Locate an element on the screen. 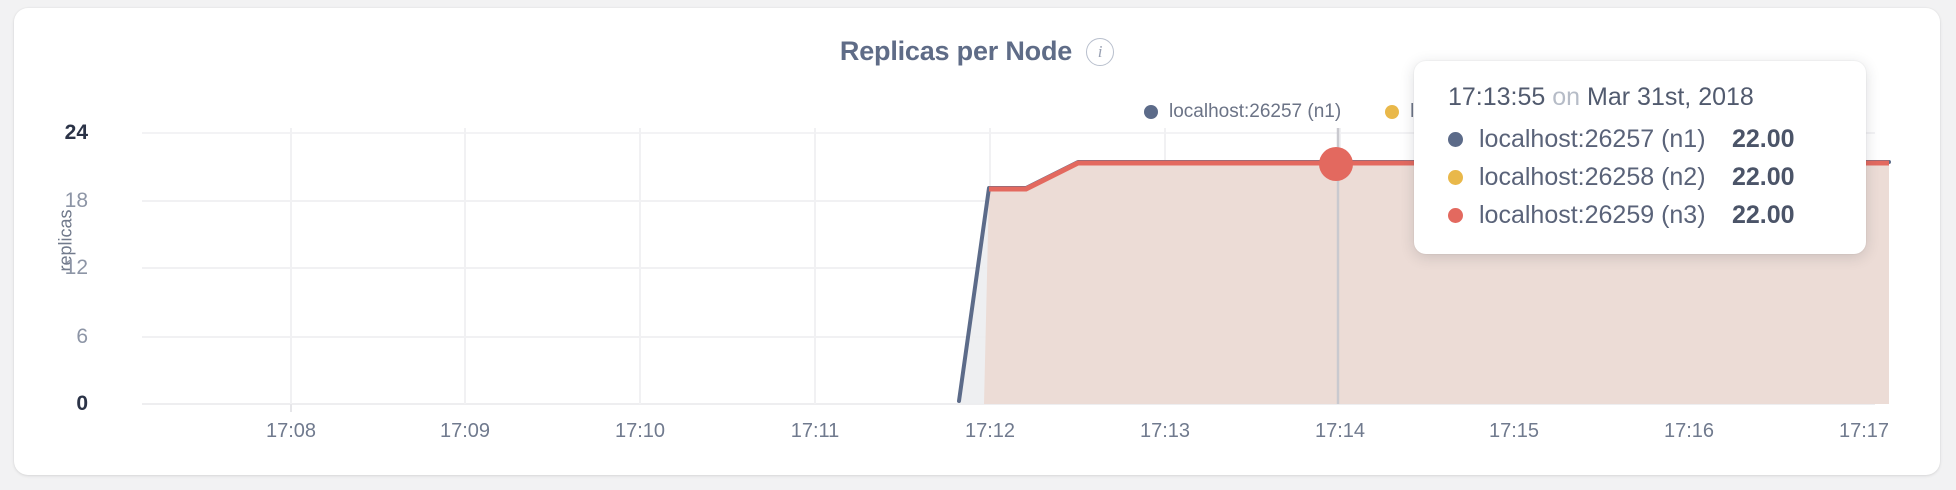 The width and height of the screenshot is (1956, 490). tooltip-label-n2: localhost:26258 (n2) is located at coordinates (1592, 177).